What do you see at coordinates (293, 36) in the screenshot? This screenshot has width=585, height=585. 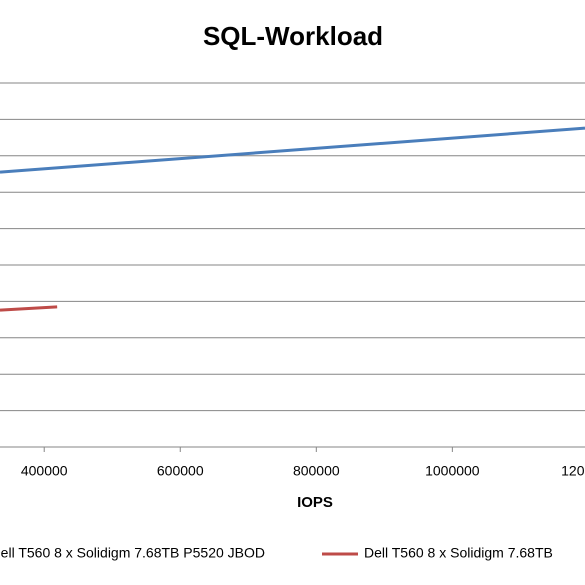 I see `chart-title: SQL-Workload` at bounding box center [293, 36].